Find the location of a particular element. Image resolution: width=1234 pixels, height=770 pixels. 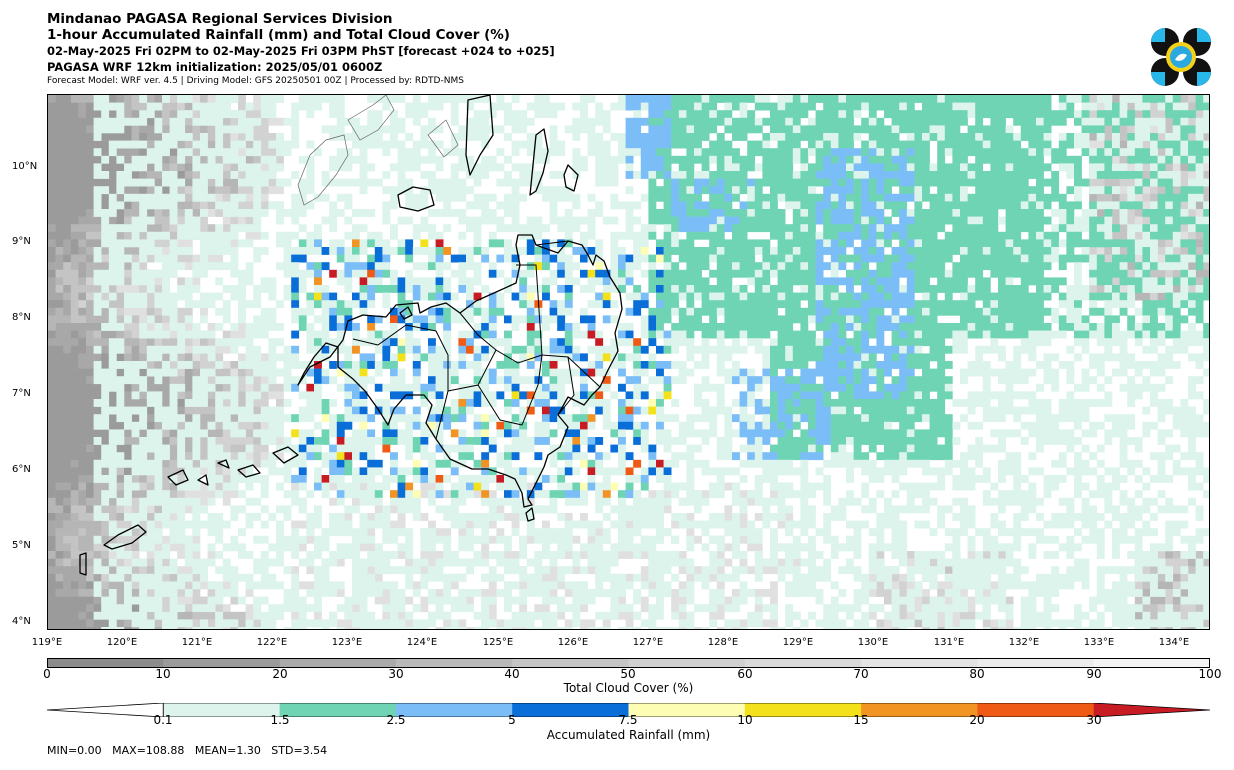

dinagat-coast is located at coordinates (539, 162).